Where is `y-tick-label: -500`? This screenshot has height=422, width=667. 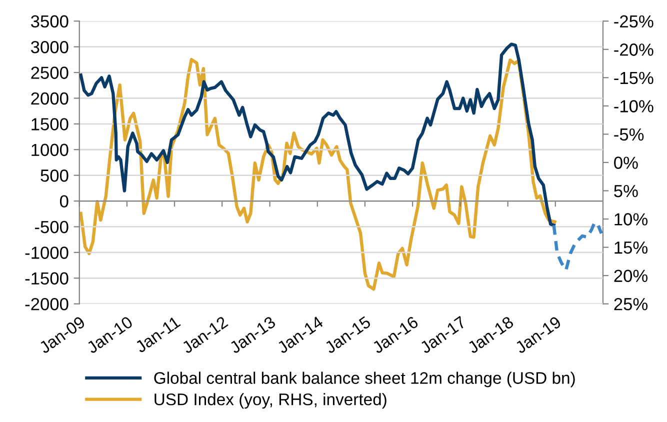 y-tick-label: -500 is located at coordinates (51, 227).